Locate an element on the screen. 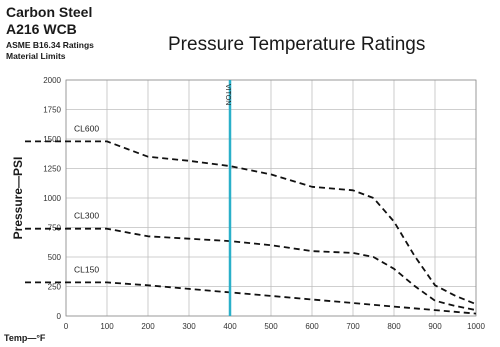 The image size is (500, 347). series-label-cl300: CL300 is located at coordinates (86, 216).